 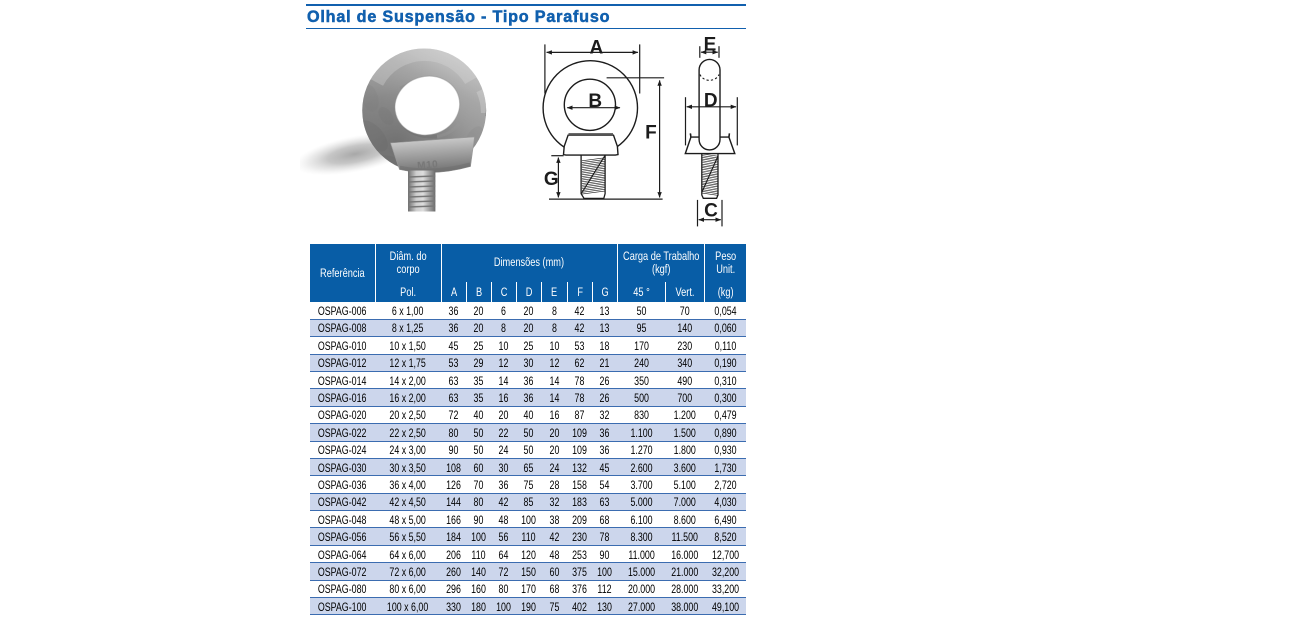 What do you see at coordinates (710, 44) in the screenshot?
I see `svg-text: E` at bounding box center [710, 44].